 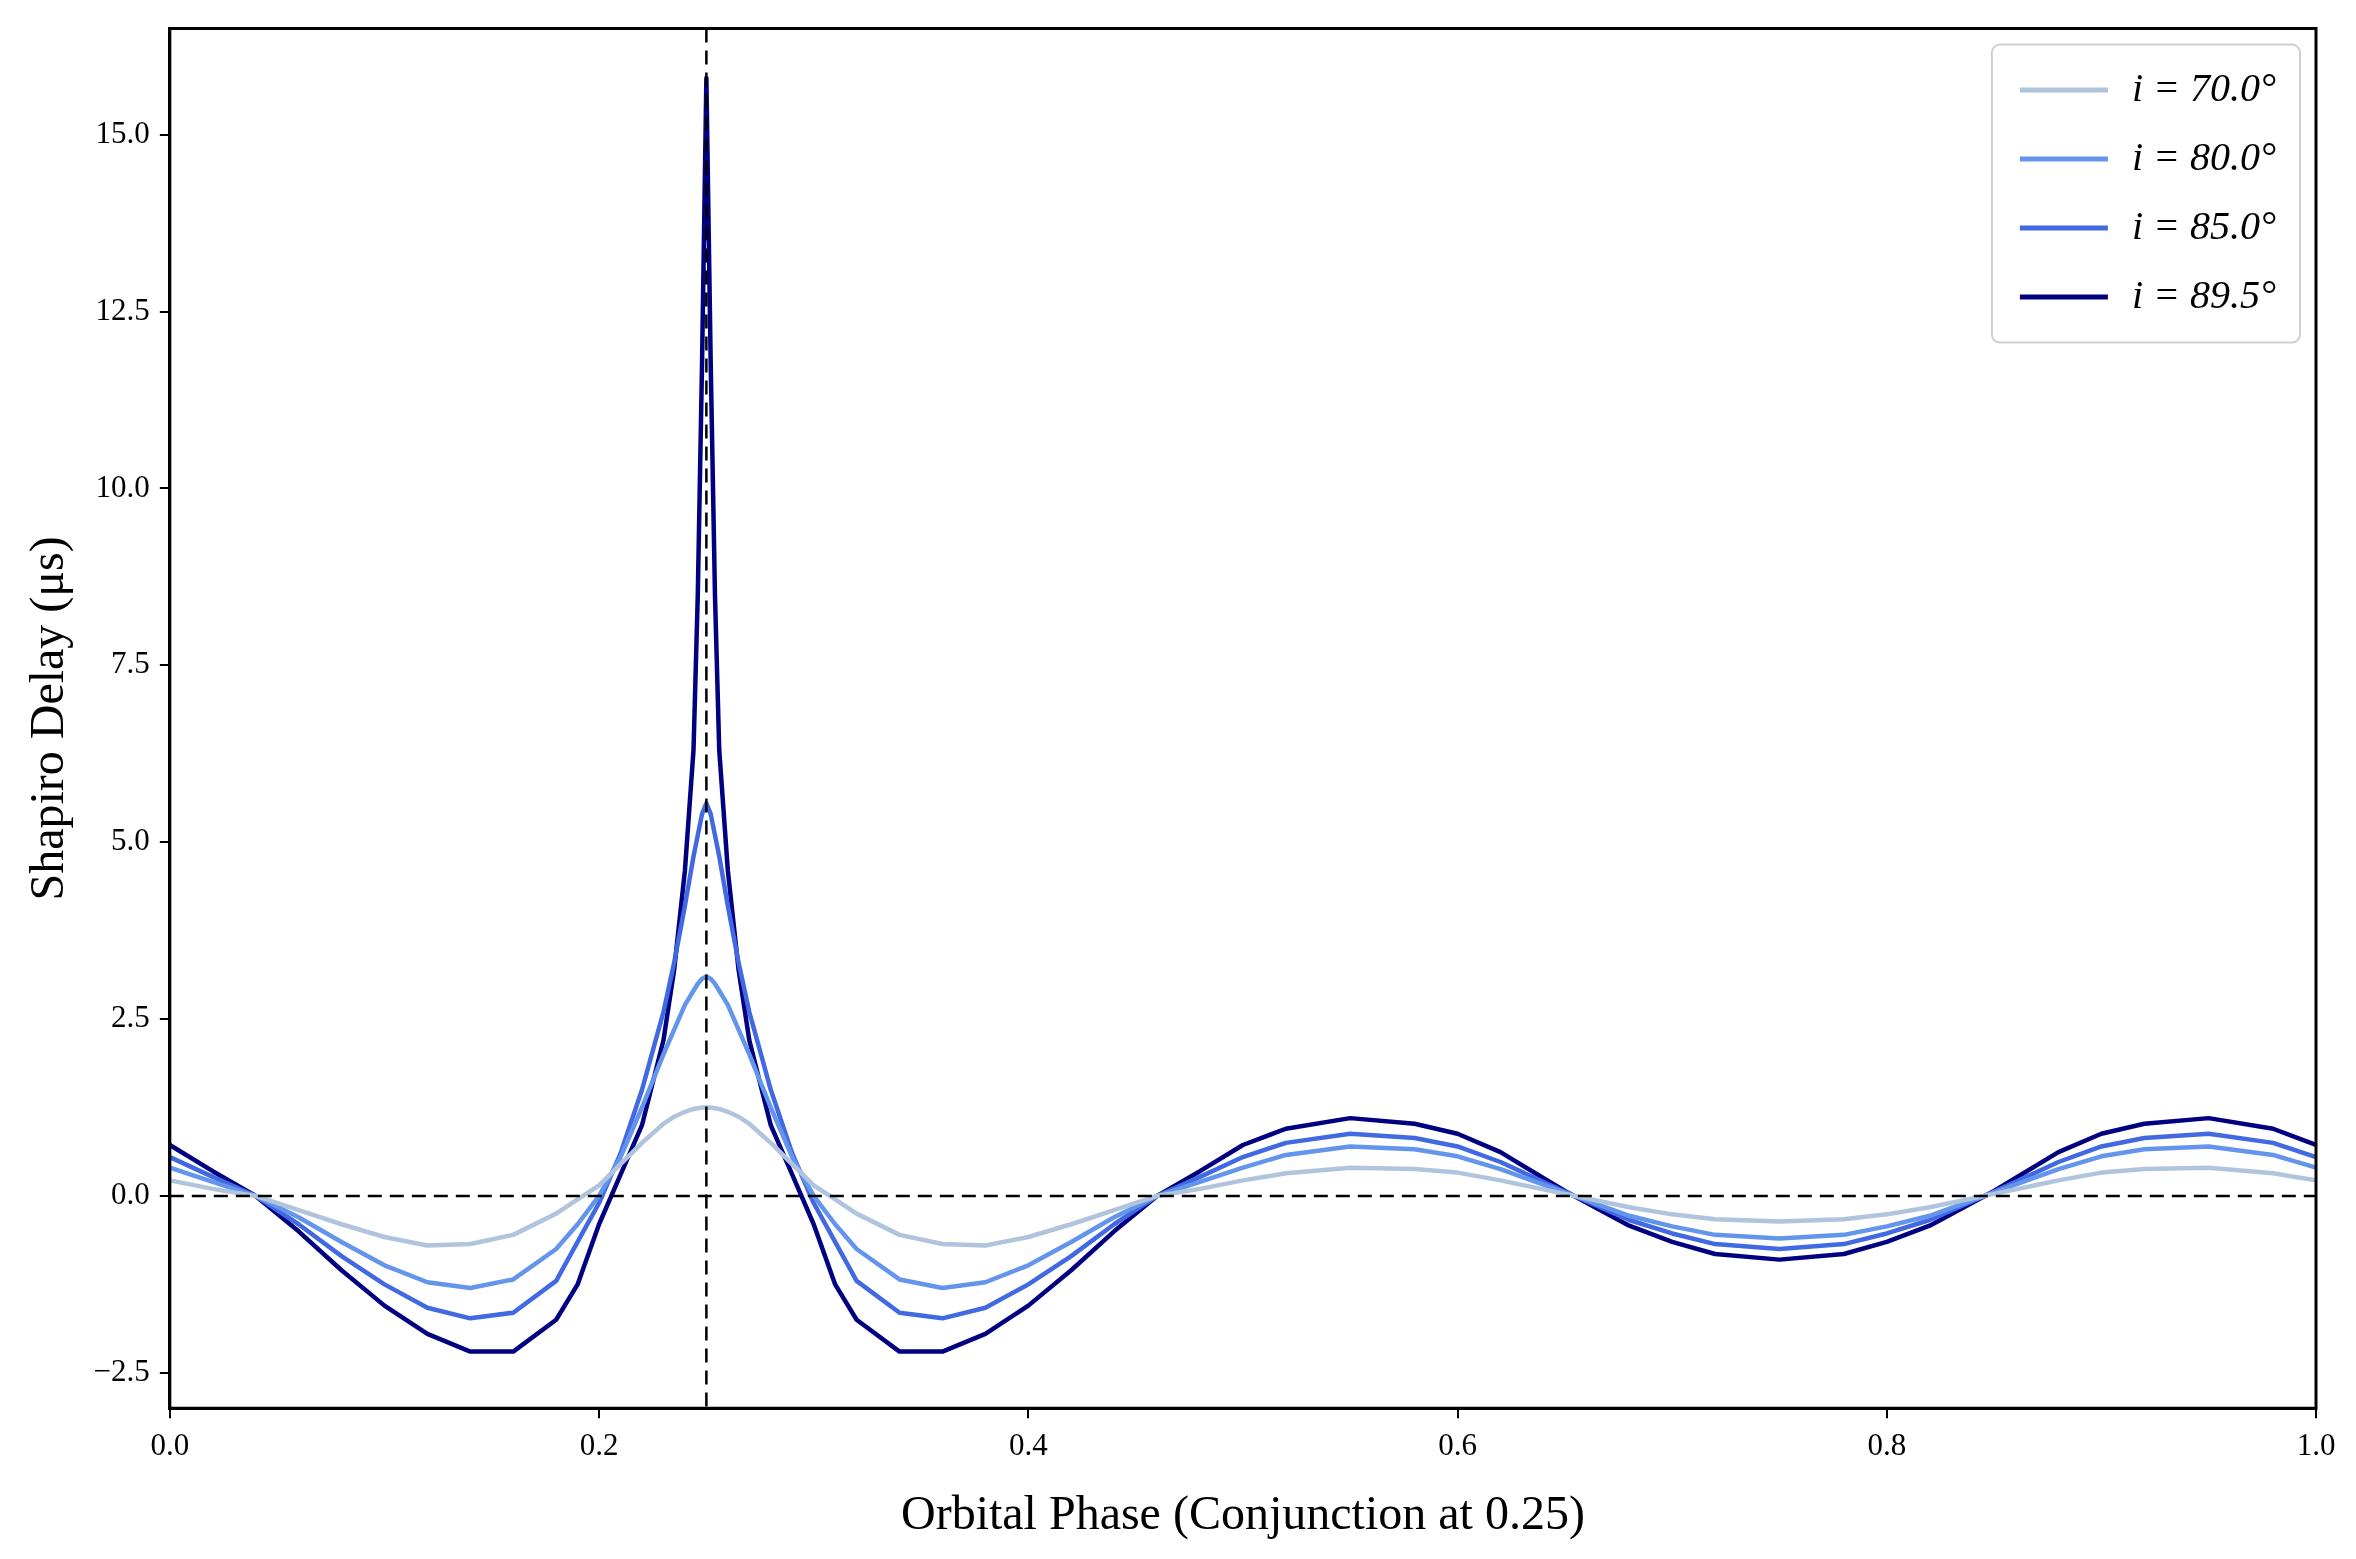 What do you see at coordinates (130, 663) in the screenshot?
I see `y-tick-label: 7.5` at bounding box center [130, 663].